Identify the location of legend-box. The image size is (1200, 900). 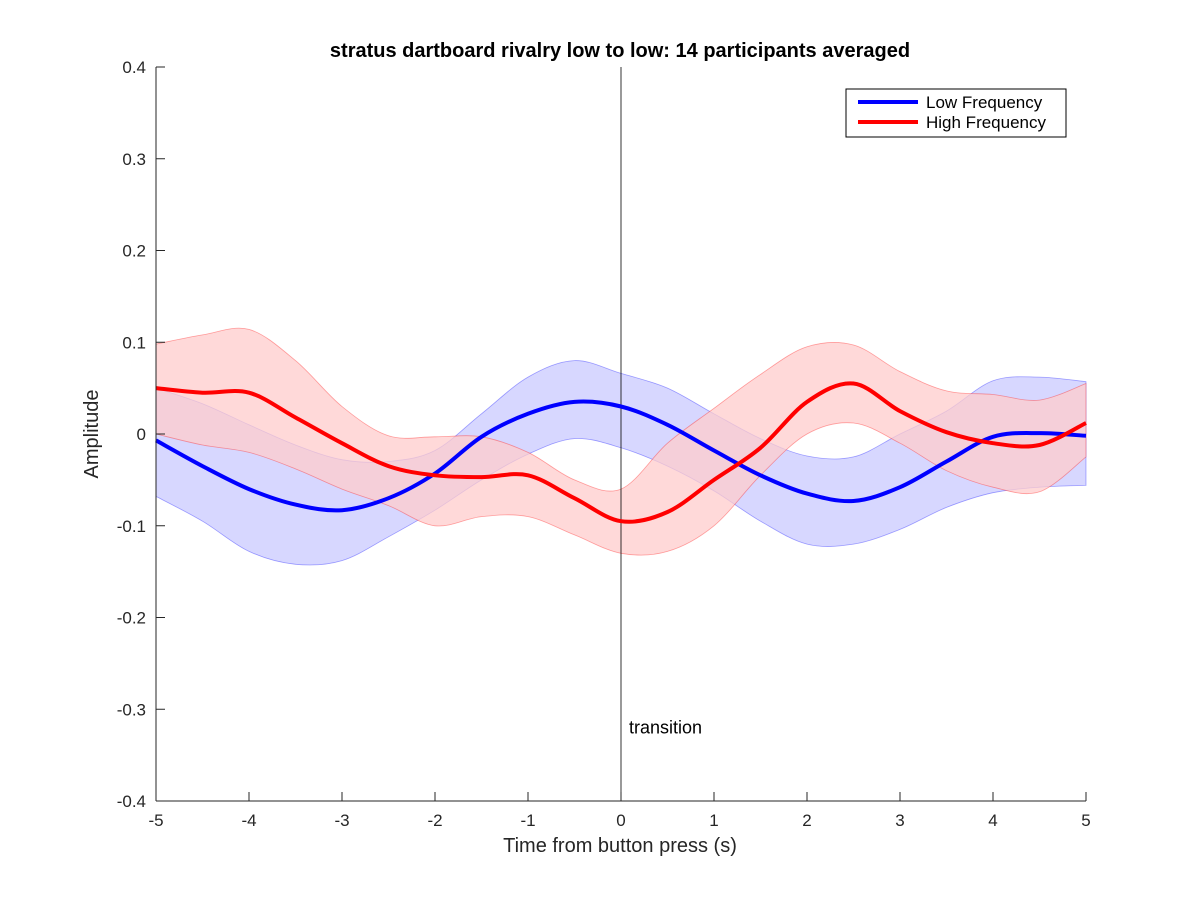
(956, 113).